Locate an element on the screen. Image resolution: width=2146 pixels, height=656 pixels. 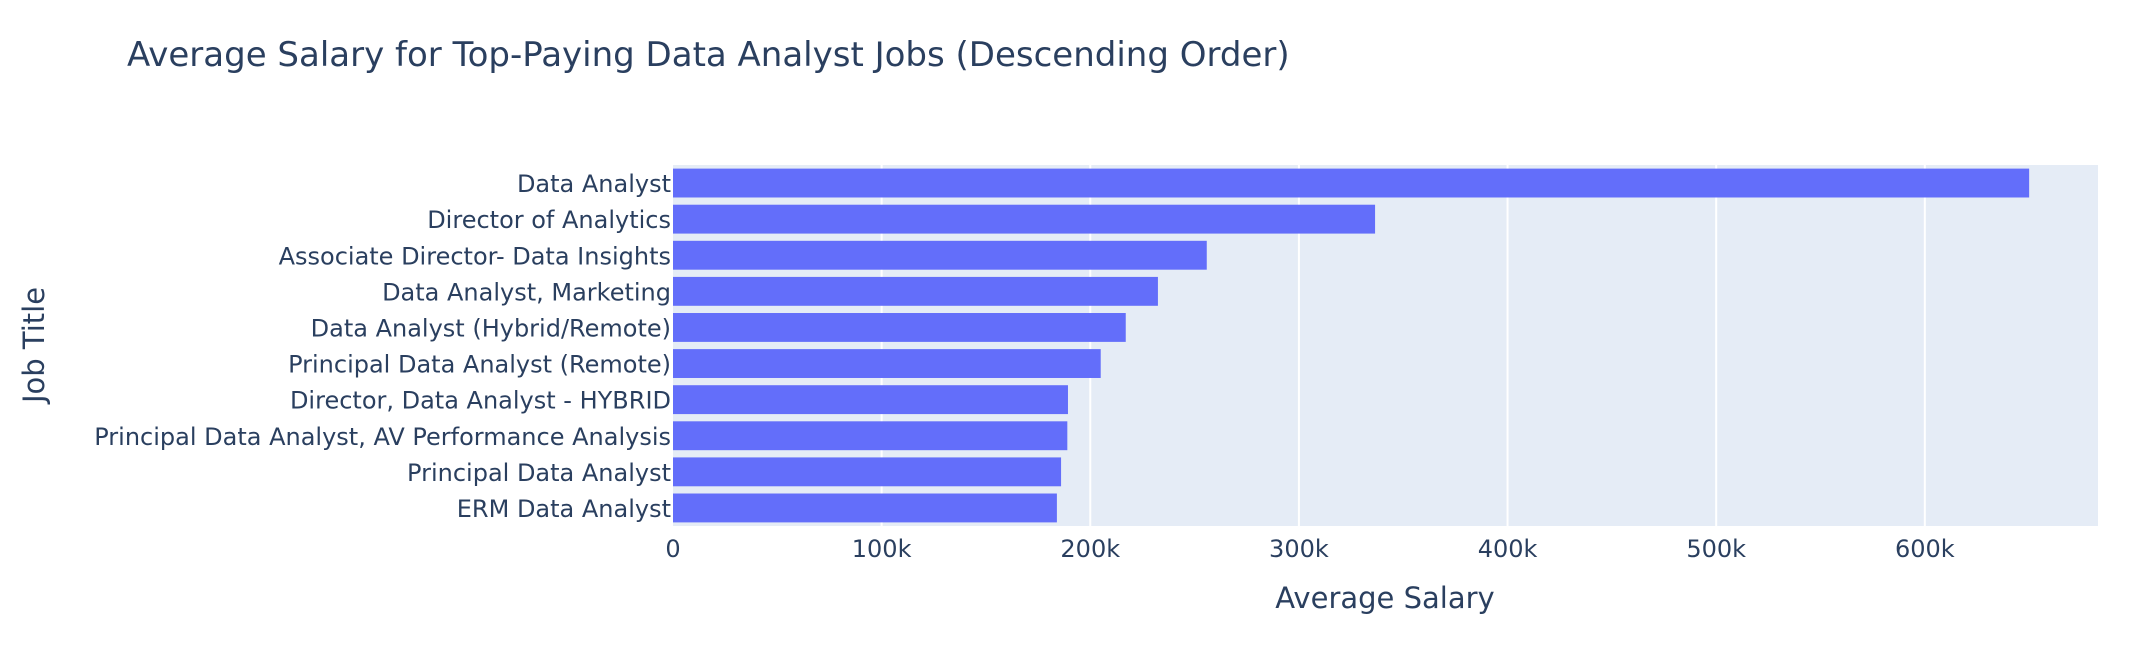
x-tick-label: 0 is located at coordinates (672, 549).